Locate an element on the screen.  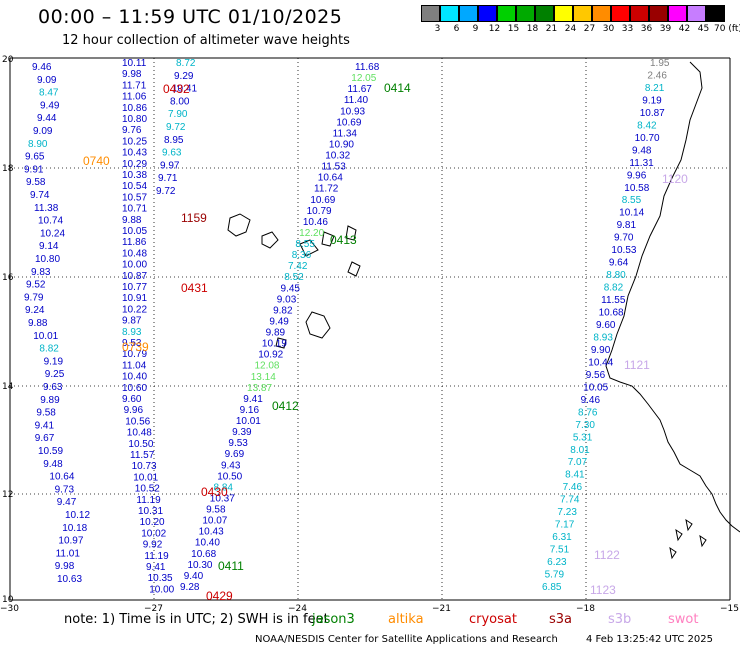
wave-height-value: 11.34 is located at coordinates (345, 133).